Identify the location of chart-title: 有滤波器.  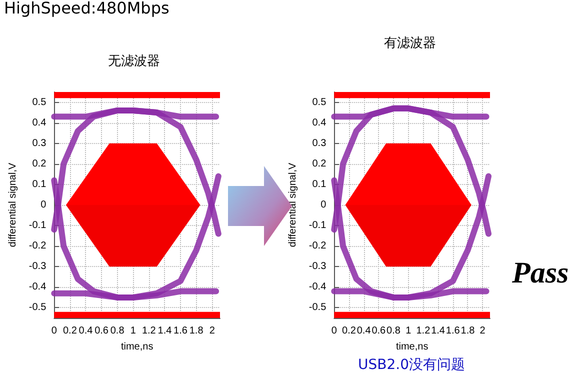
(410, 43).